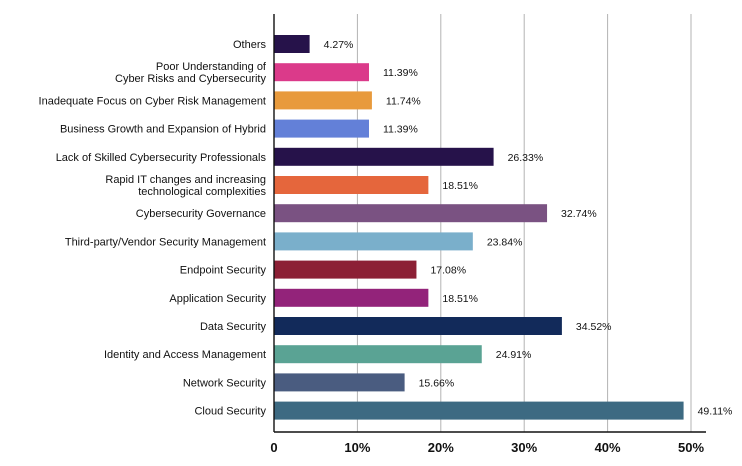  What do you see at coordinates (250, 45) in the screenshot?
I see `category-label: Others` at bounding box center [250, 45].